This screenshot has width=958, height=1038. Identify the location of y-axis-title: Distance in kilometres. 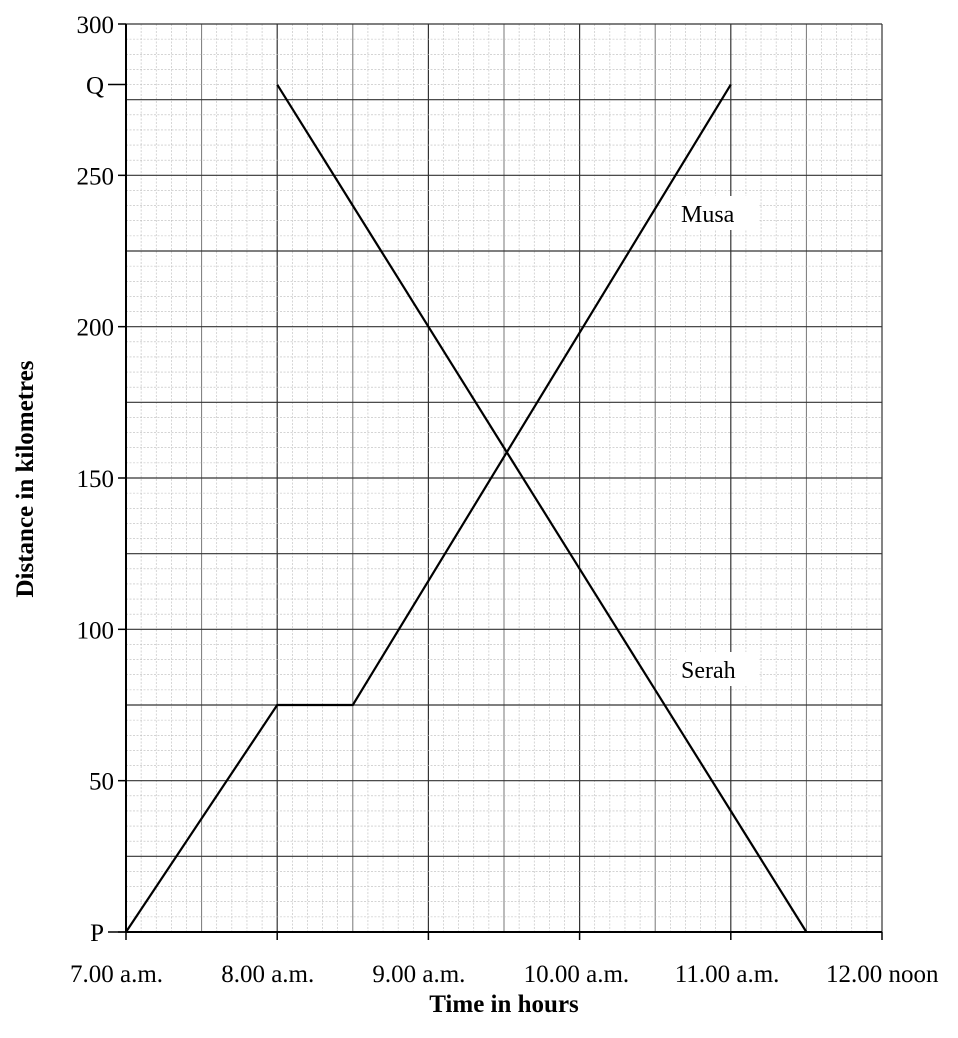
(25, 478).